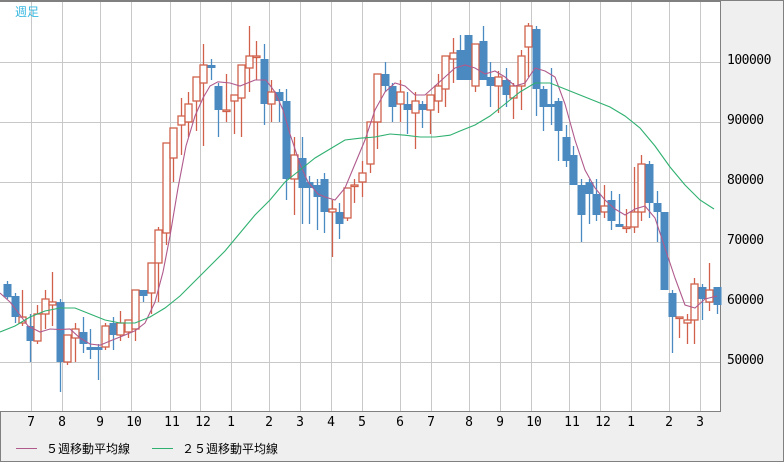  What do you see at coordinates (134, 422) in the screenshot?
I see `x-tick-label: 10` at bounding box center [134, 422].